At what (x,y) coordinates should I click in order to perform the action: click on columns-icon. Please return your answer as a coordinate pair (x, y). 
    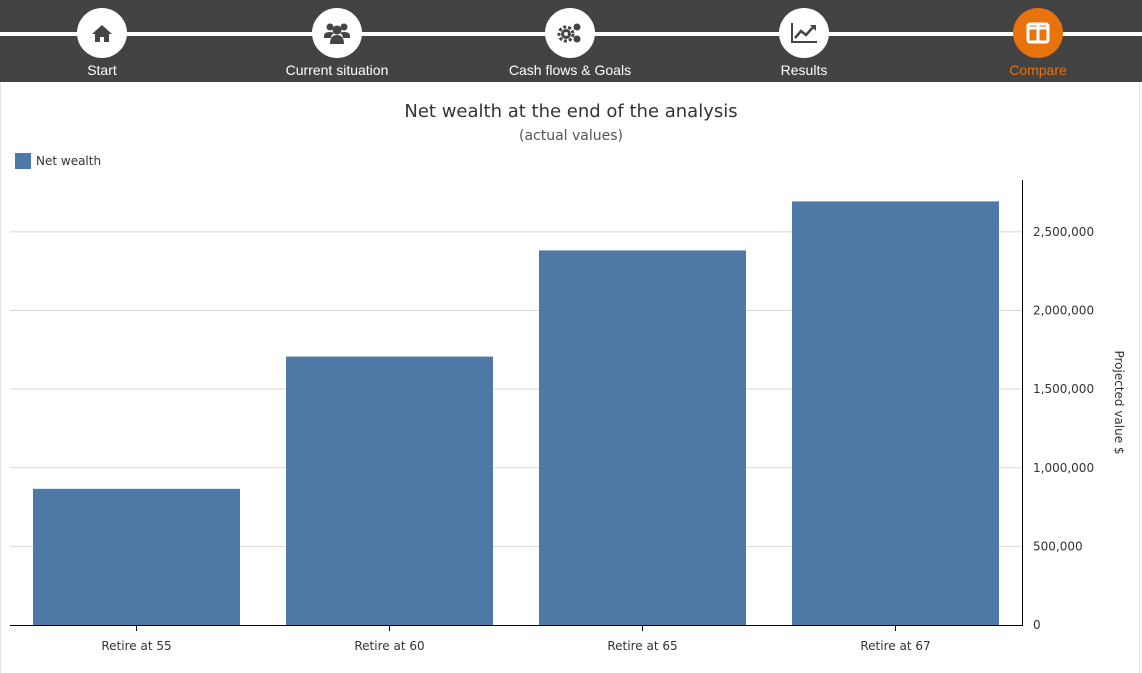
    Looking at the image, I should click on (1038, 33).